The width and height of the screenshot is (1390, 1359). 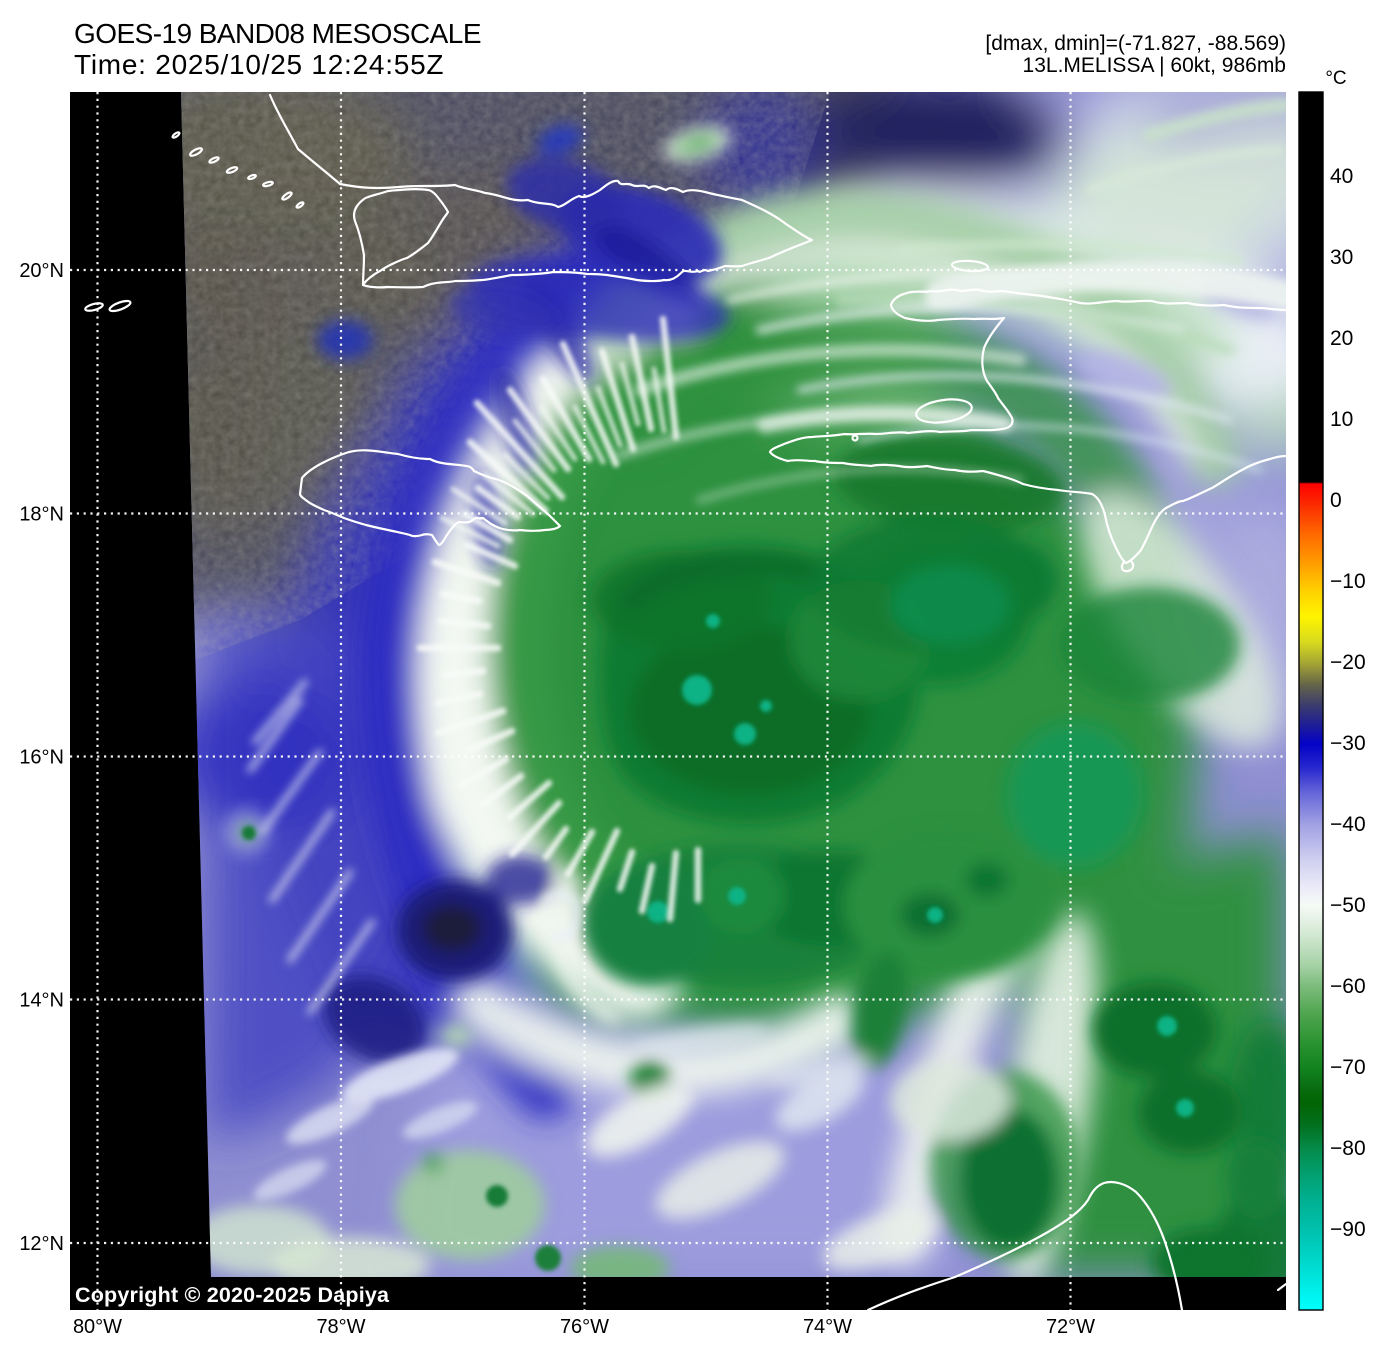 What do you see at coordinates (41, 1001) in the screenshot?
I see `svg-text: 14°N` at bounding box center [41, 1001].